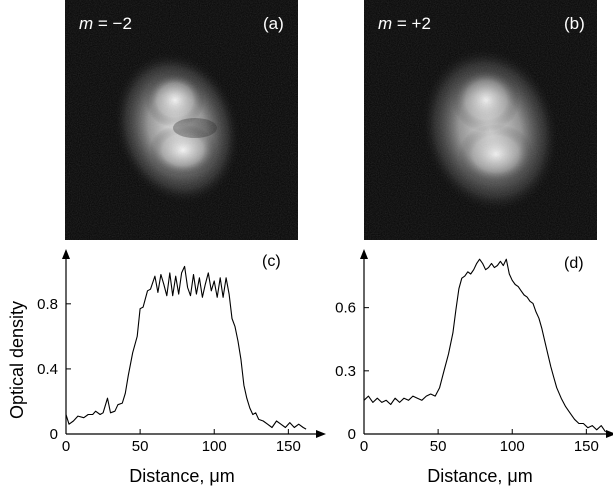  What do you see at coordinates (17, 360) in the screenshot?
I see `ylabel-c: Optical density` at bounding box center [17, 360].